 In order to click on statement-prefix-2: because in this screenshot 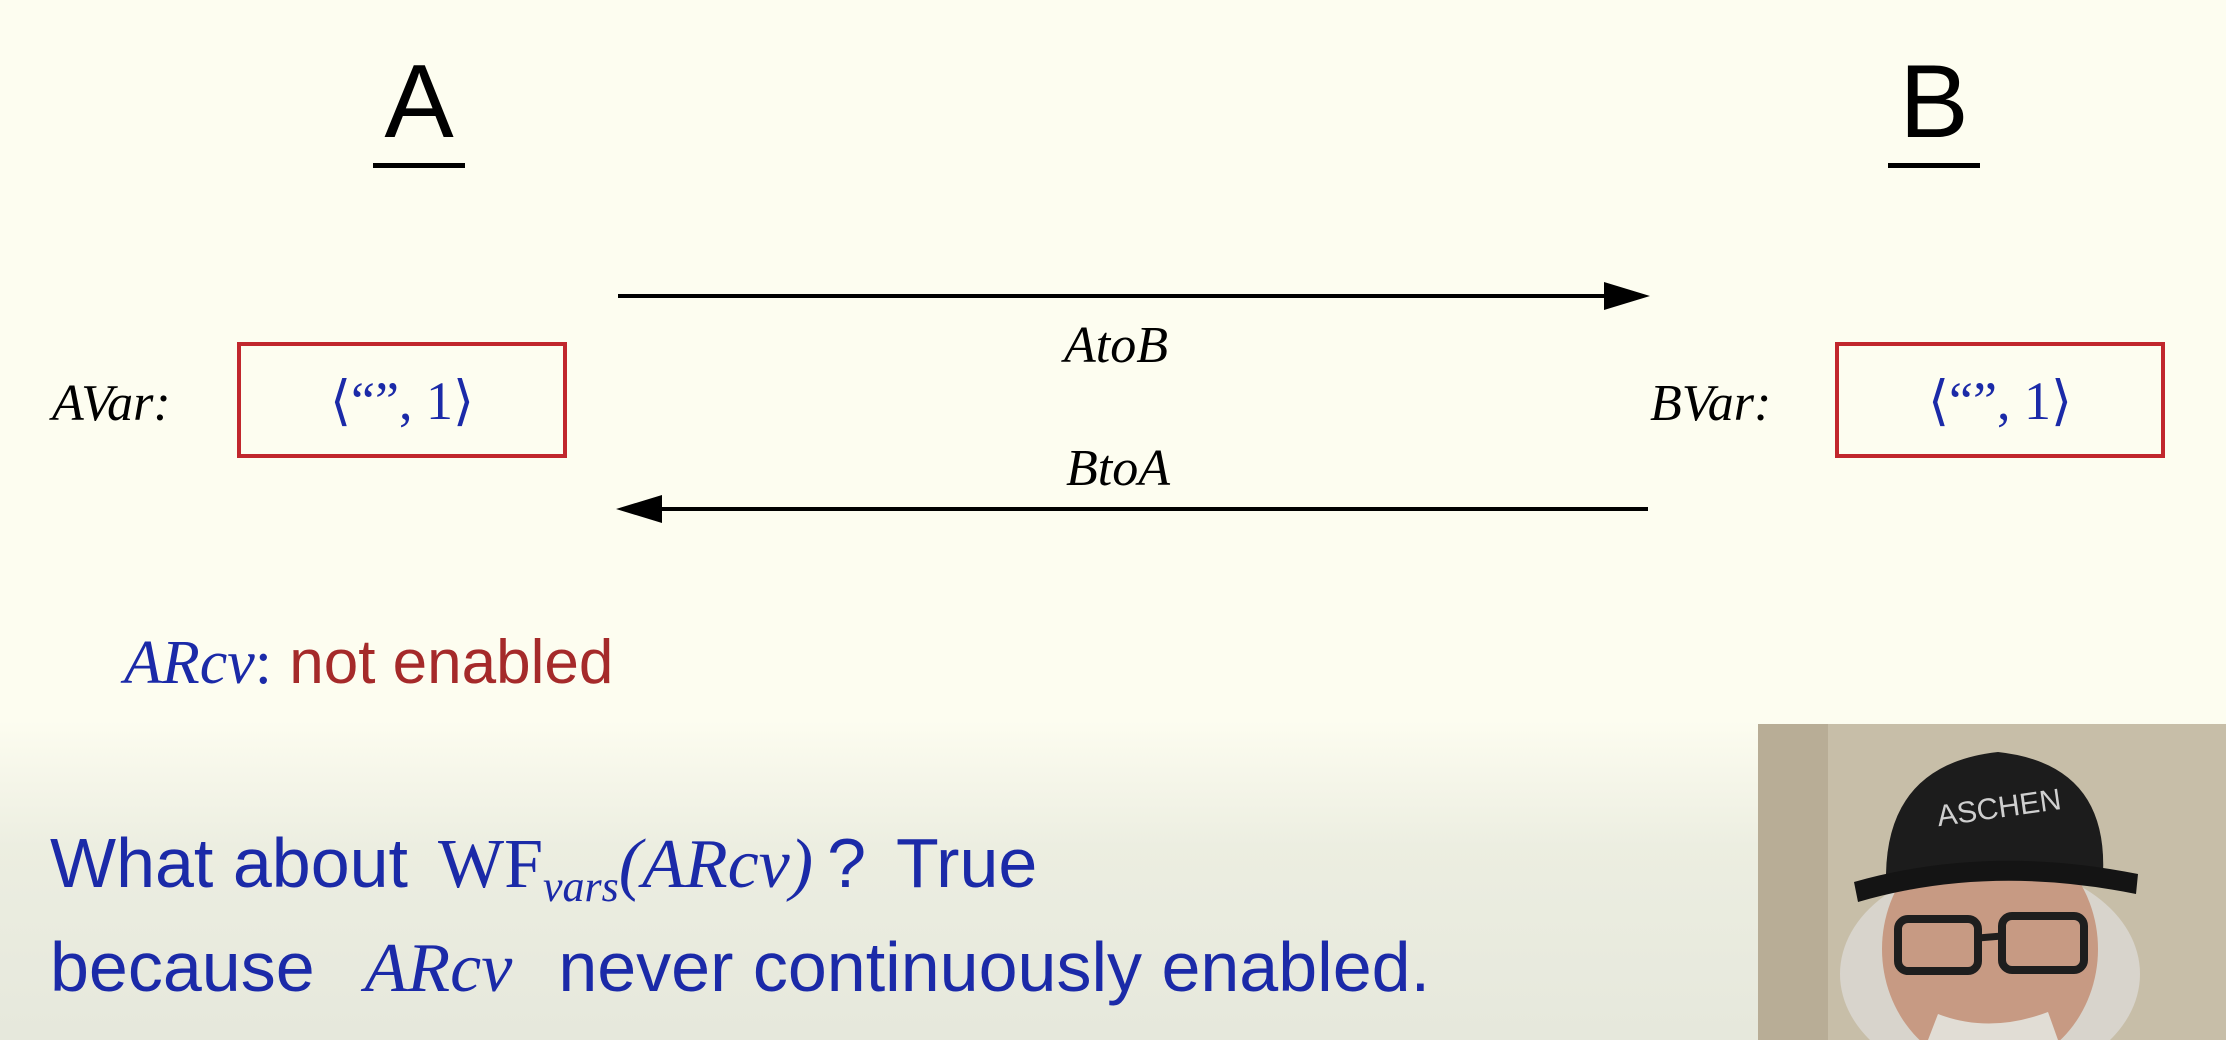, I will do `click(182, 967)`.